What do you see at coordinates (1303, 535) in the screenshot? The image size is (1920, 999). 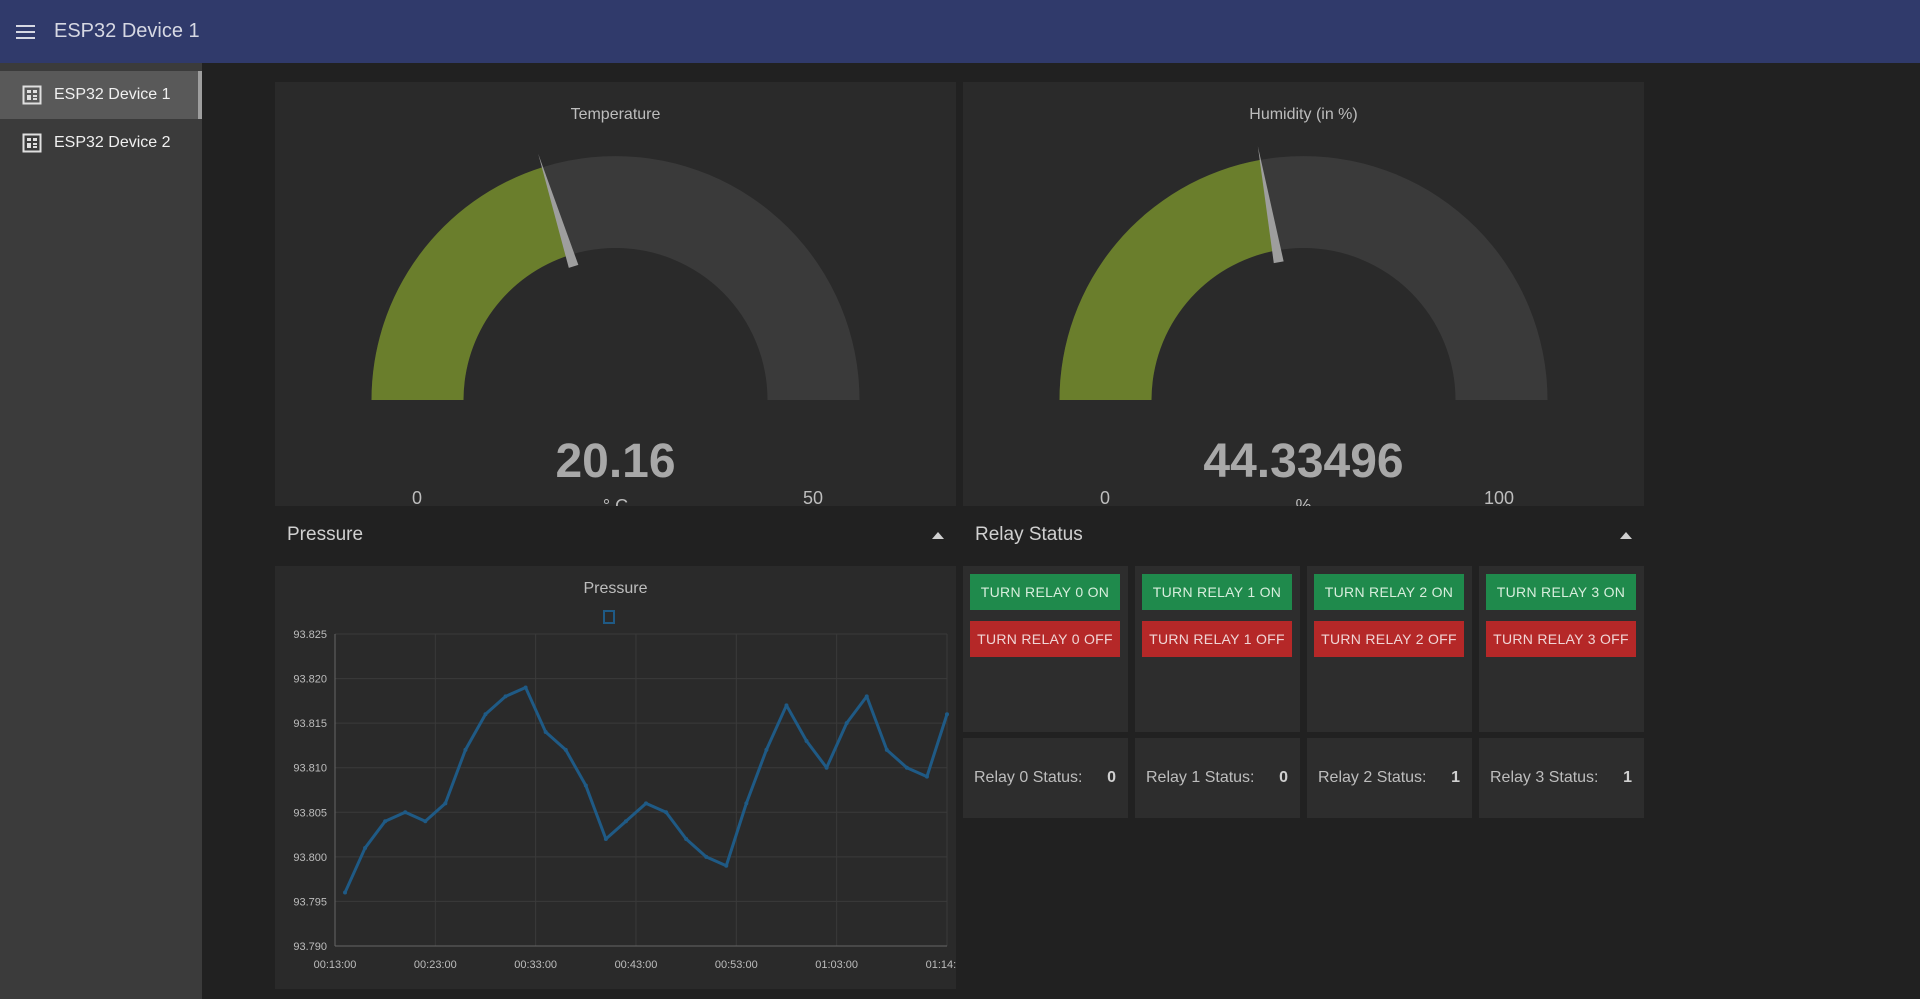 I see `relay-group-header: Relay Status` at bounding box center [1303, 535].